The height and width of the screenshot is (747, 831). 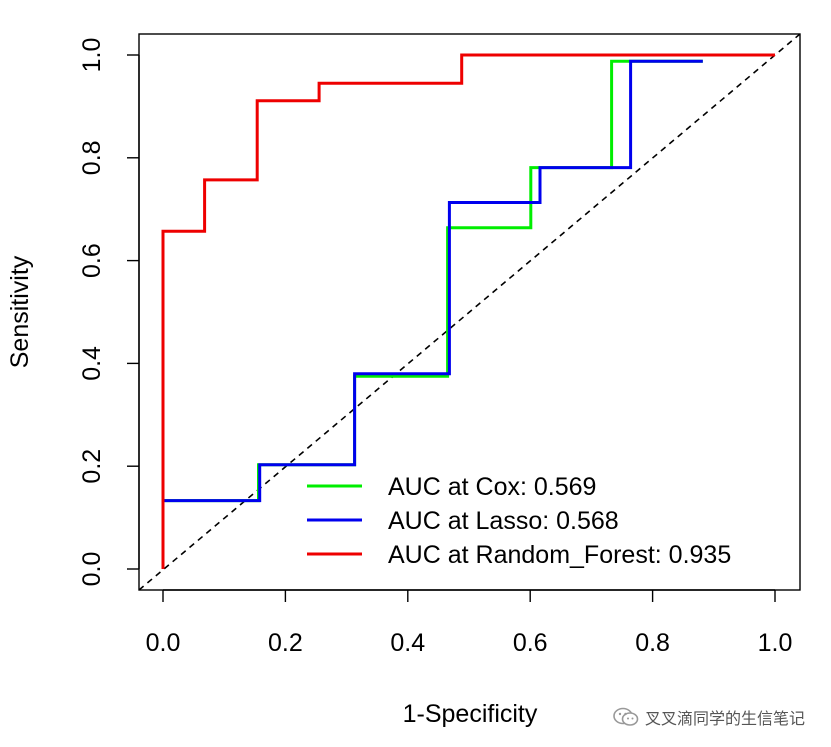 I want to click on y-tick-label: 1.0, so click(x=92, y=55).